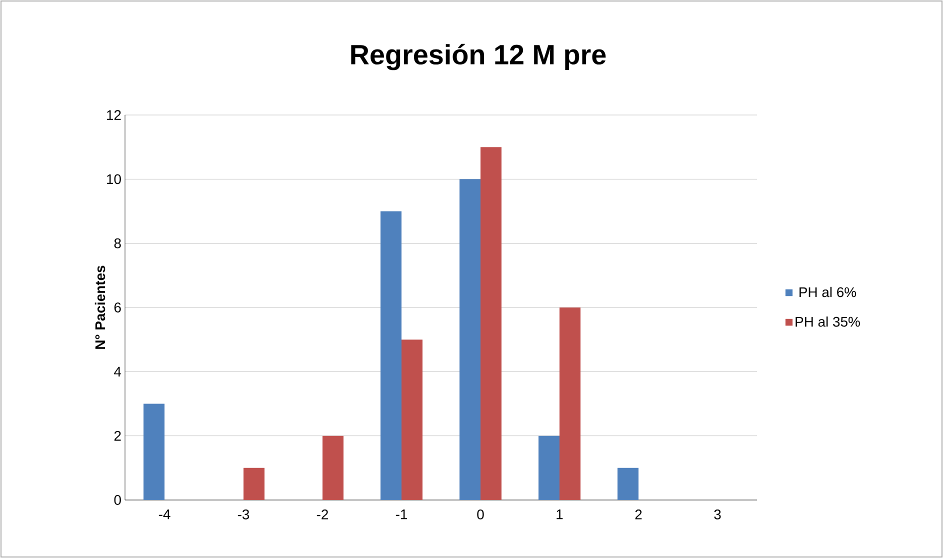 The height and width of the screenshot is (558, 943). I want to click on x-tick-label: 3, so click(717, 515).